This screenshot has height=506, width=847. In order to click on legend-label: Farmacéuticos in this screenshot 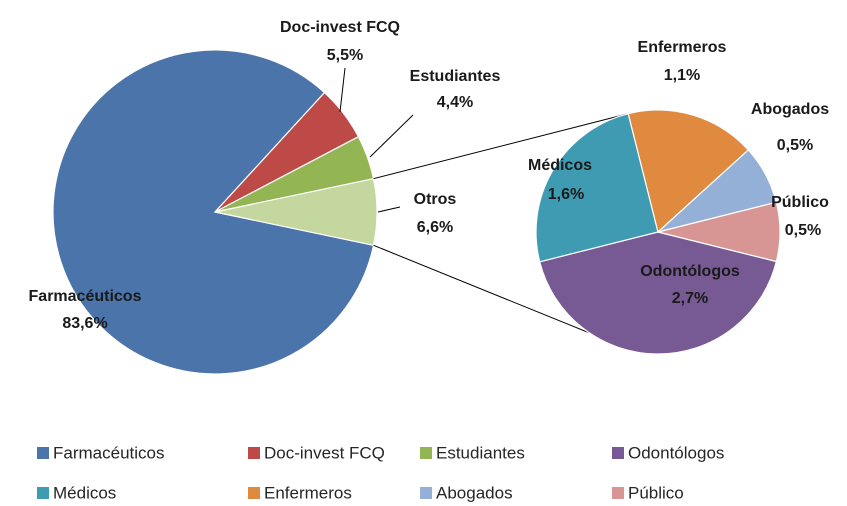, I will do `click(108, 452)`.